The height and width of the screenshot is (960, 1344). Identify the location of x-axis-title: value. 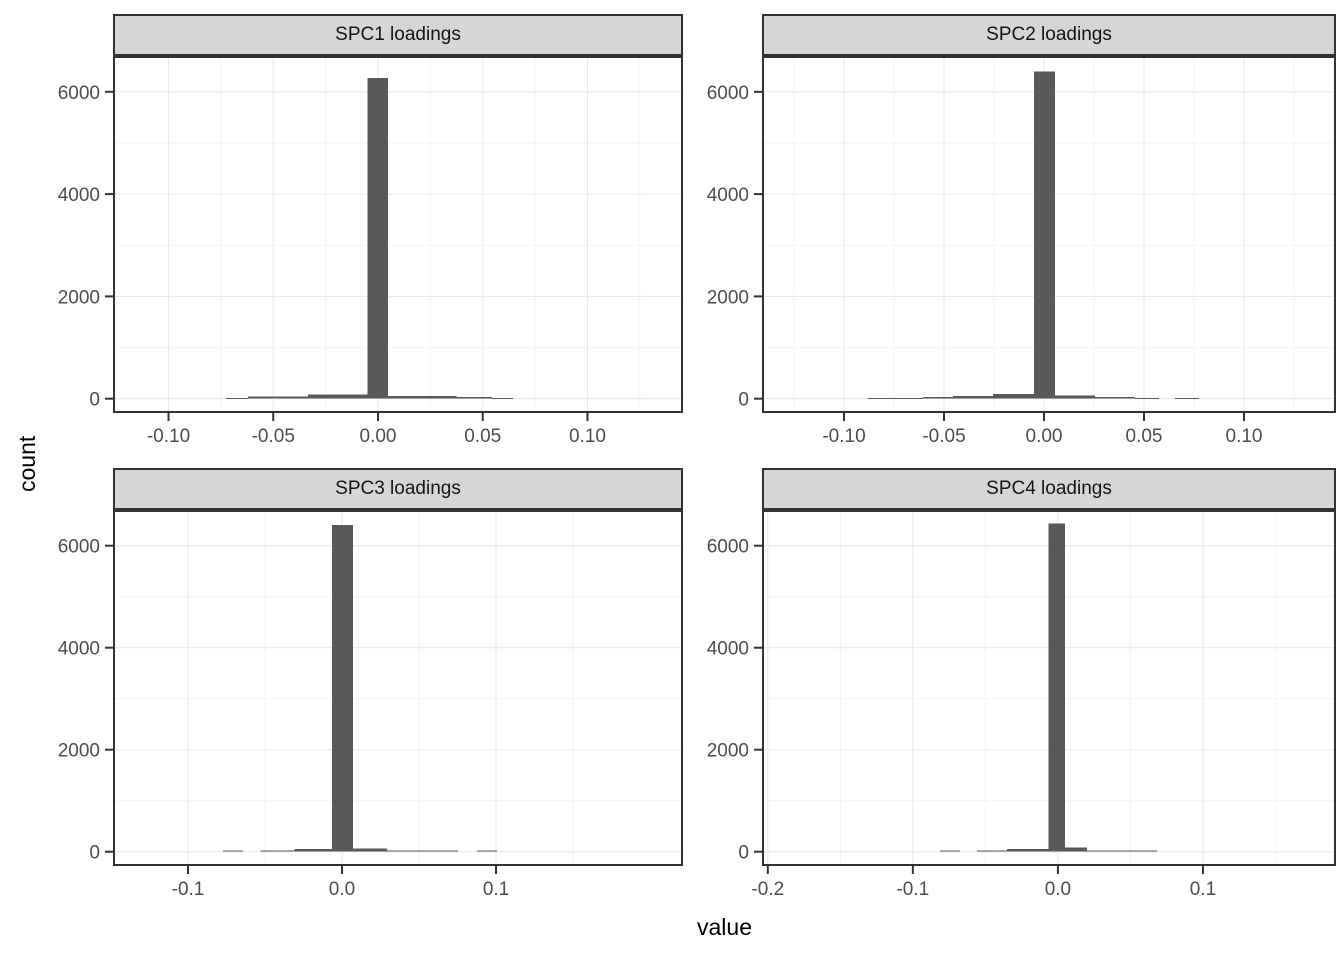
(724, 927).